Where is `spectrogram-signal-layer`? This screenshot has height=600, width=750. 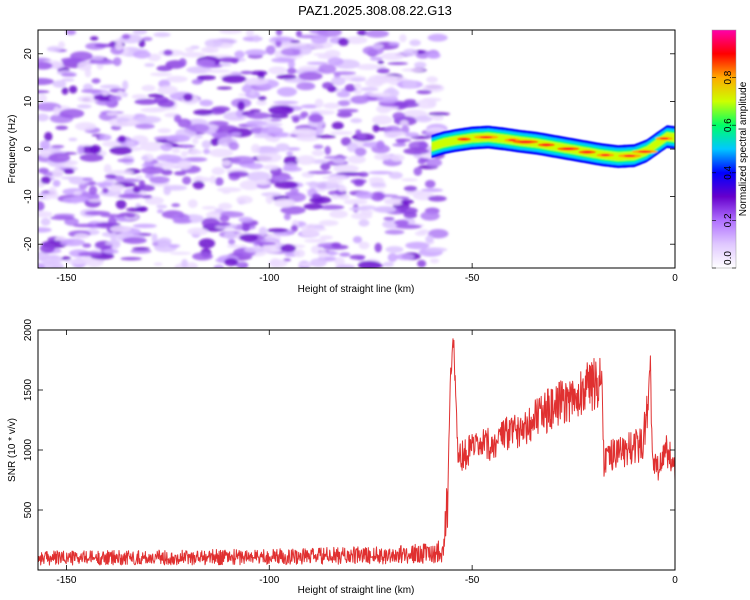 spectrogram-signal-layer is located at coordinates (553, 146).